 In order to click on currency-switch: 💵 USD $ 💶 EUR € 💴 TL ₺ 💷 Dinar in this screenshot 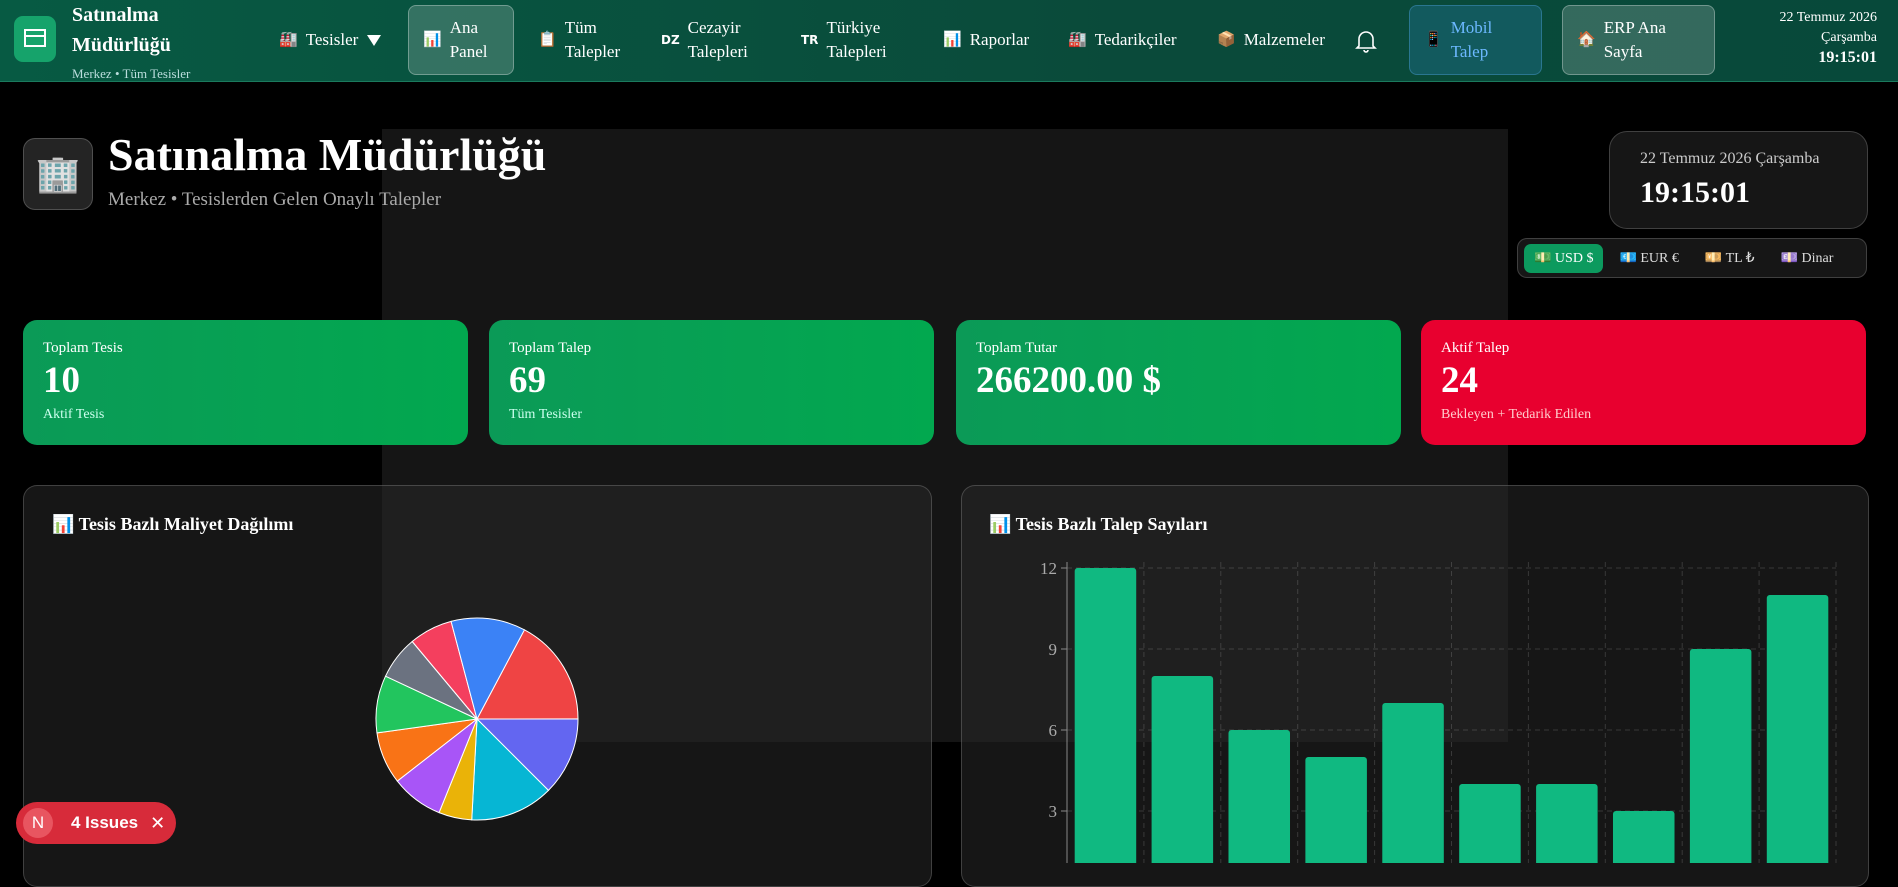, I will do `click(1692, 258)`.